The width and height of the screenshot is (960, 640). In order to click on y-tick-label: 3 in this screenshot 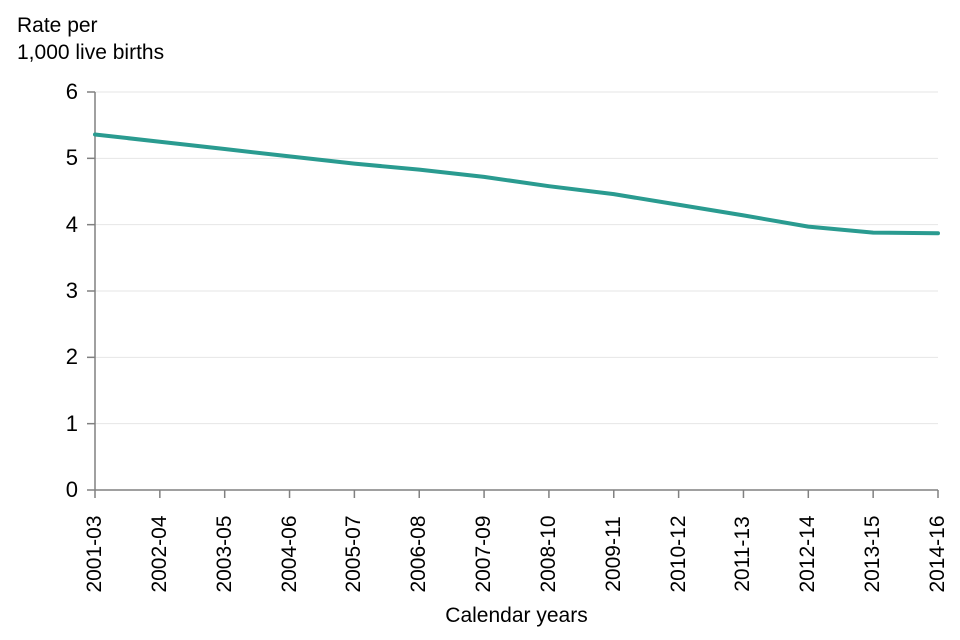, I will do `click(71, 290)`.